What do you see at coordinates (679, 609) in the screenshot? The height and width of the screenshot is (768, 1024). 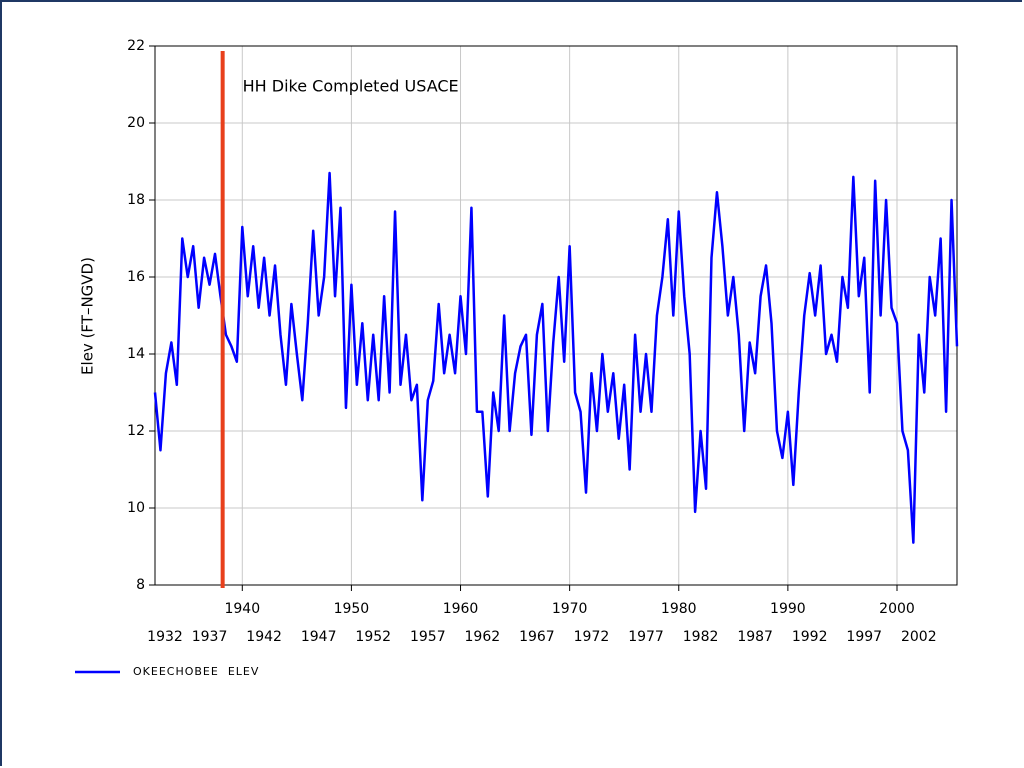 I see `x-tick-label: 1980` at bounding box center [679, 609].